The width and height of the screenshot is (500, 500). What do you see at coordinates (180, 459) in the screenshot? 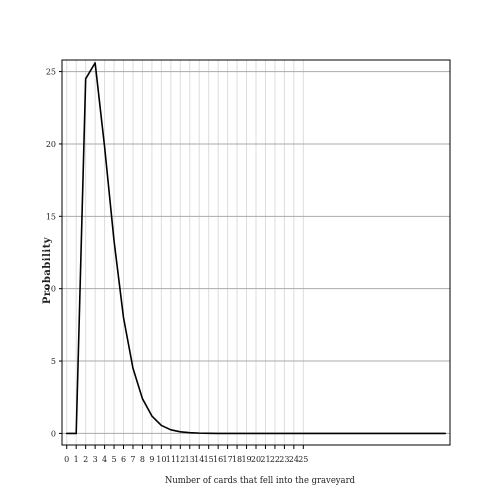
I see `x-tick-label: 12` at bounding box center [180, 459].